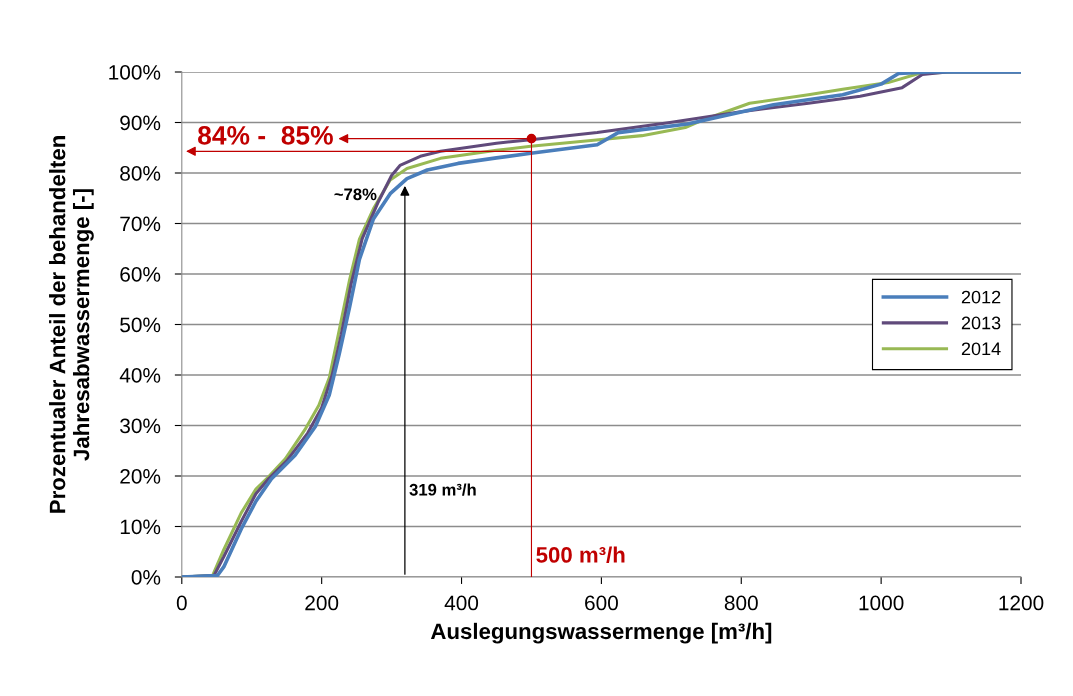 The image size is (1073, 696). What do you see at coordinates (442, 489) in the screenshot?
I see `annotation: 319 m³/h` at bounding box center [442, 489].